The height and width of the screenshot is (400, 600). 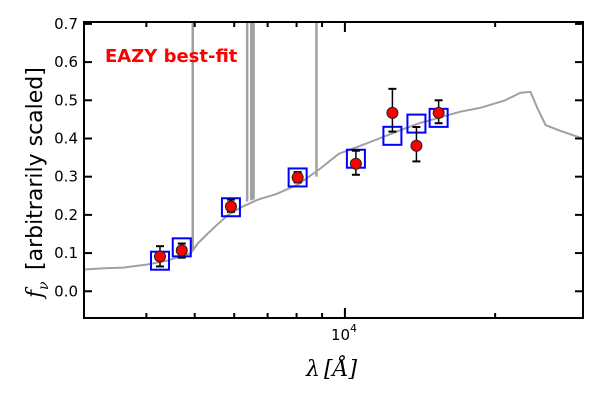 I want to click on ytick-label: 0.6, so click(x=66, y=62).